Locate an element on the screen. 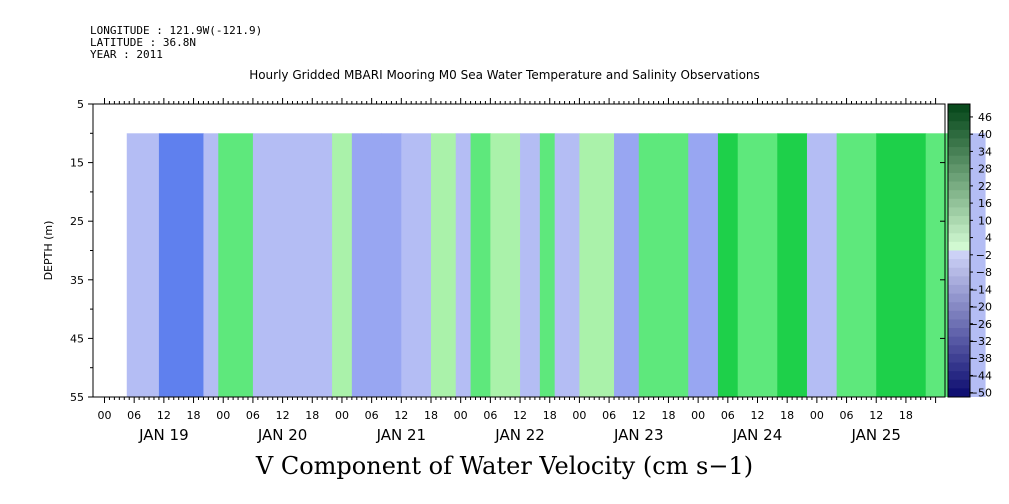  colorbar-label: 16 is located at coordinates (985, 203).